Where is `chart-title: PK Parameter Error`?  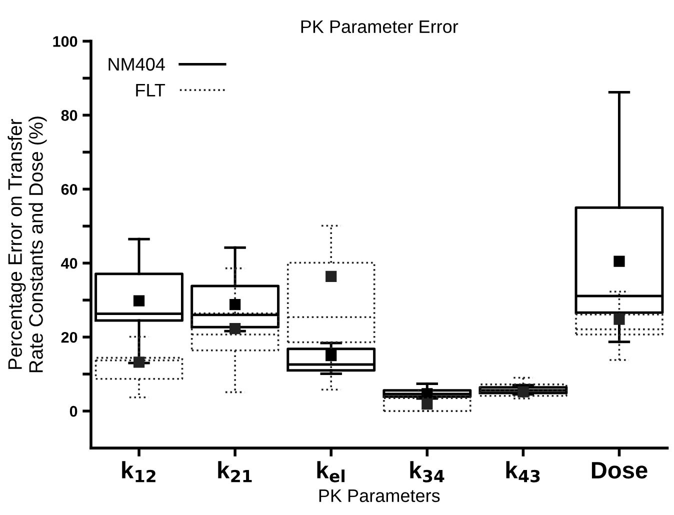 chart-title: PK Parameter Error is located at coordinates (379, 27).